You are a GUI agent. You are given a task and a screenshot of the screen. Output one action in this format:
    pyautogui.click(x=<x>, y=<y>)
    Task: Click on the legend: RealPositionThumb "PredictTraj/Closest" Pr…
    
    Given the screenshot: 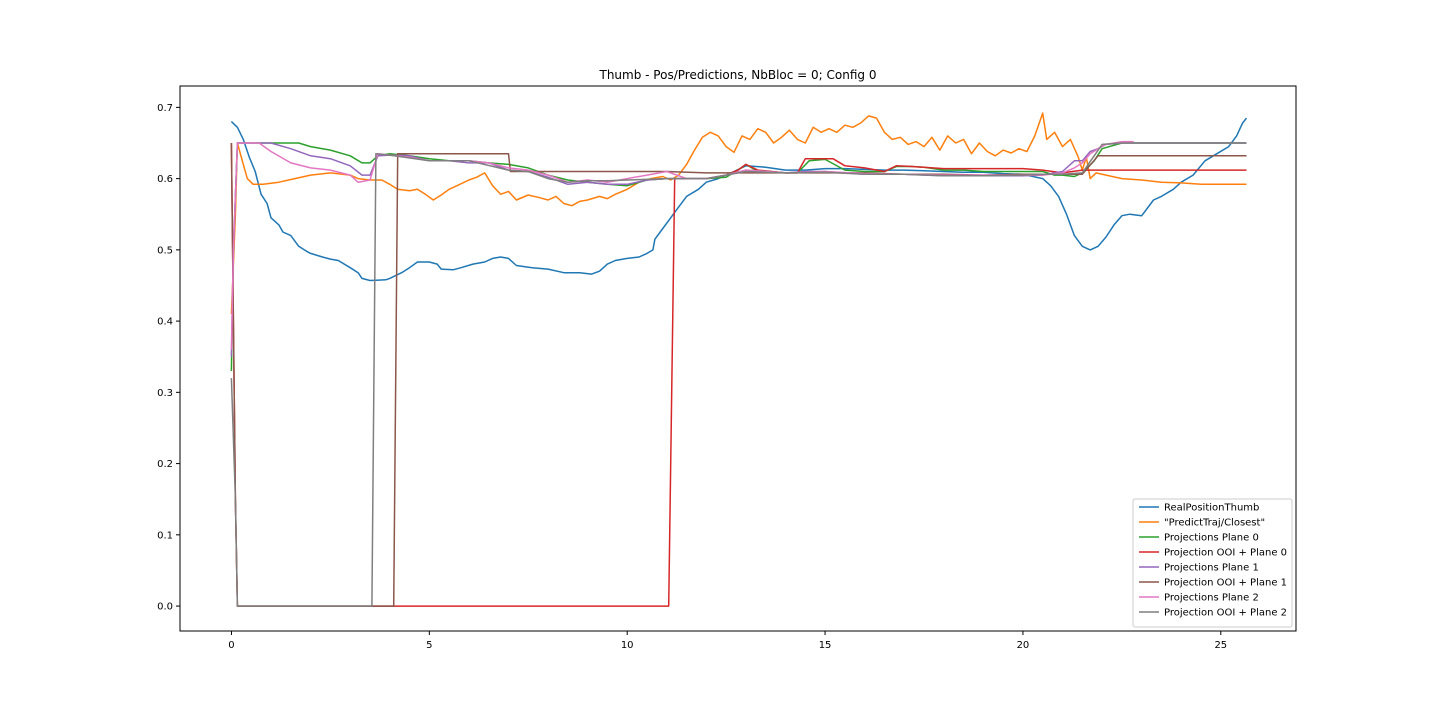 What is the action you would take?
    pyautogui.click(x=1212, y=563)
    